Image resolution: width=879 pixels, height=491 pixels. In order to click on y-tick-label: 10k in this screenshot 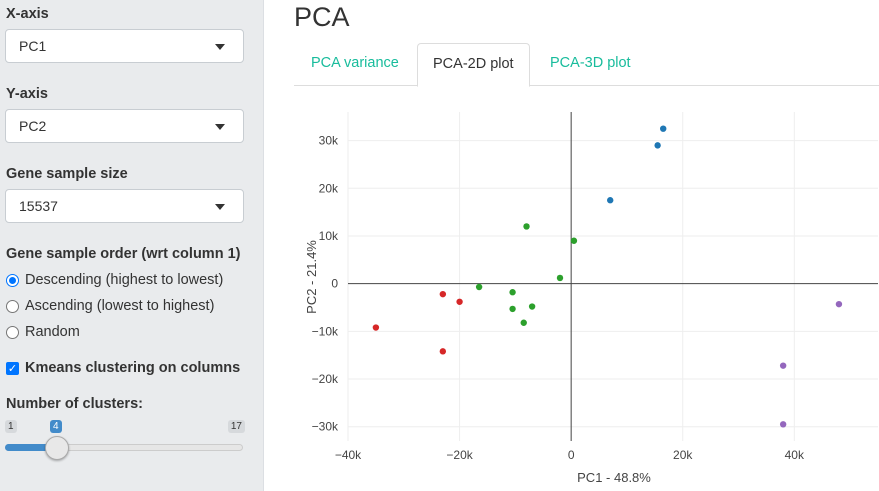, I will do `click(329, 236)`.